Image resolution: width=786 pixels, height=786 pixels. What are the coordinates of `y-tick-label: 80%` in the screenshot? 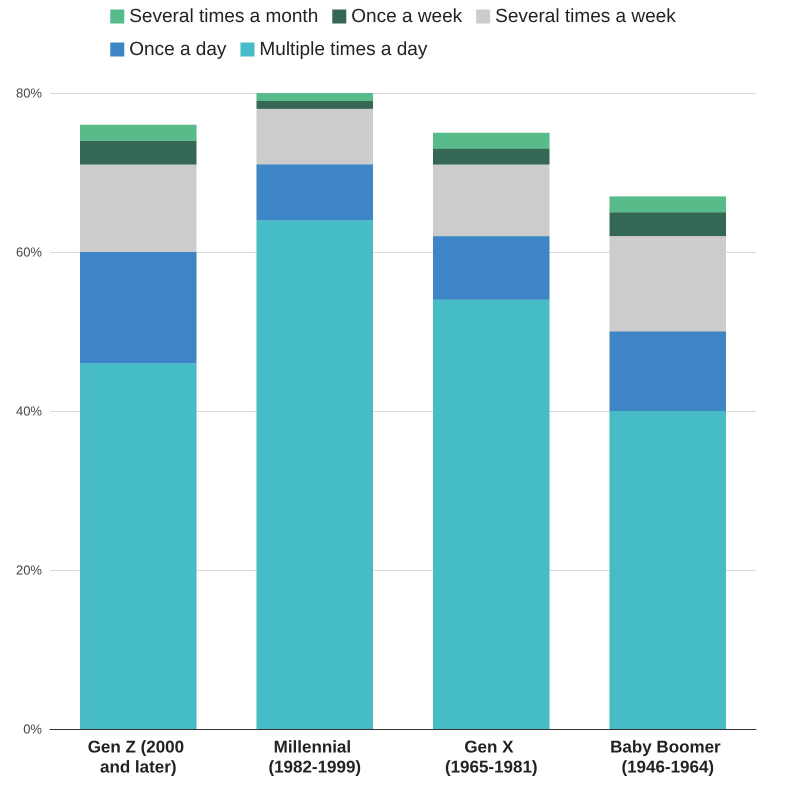 It's located at (29, 93).